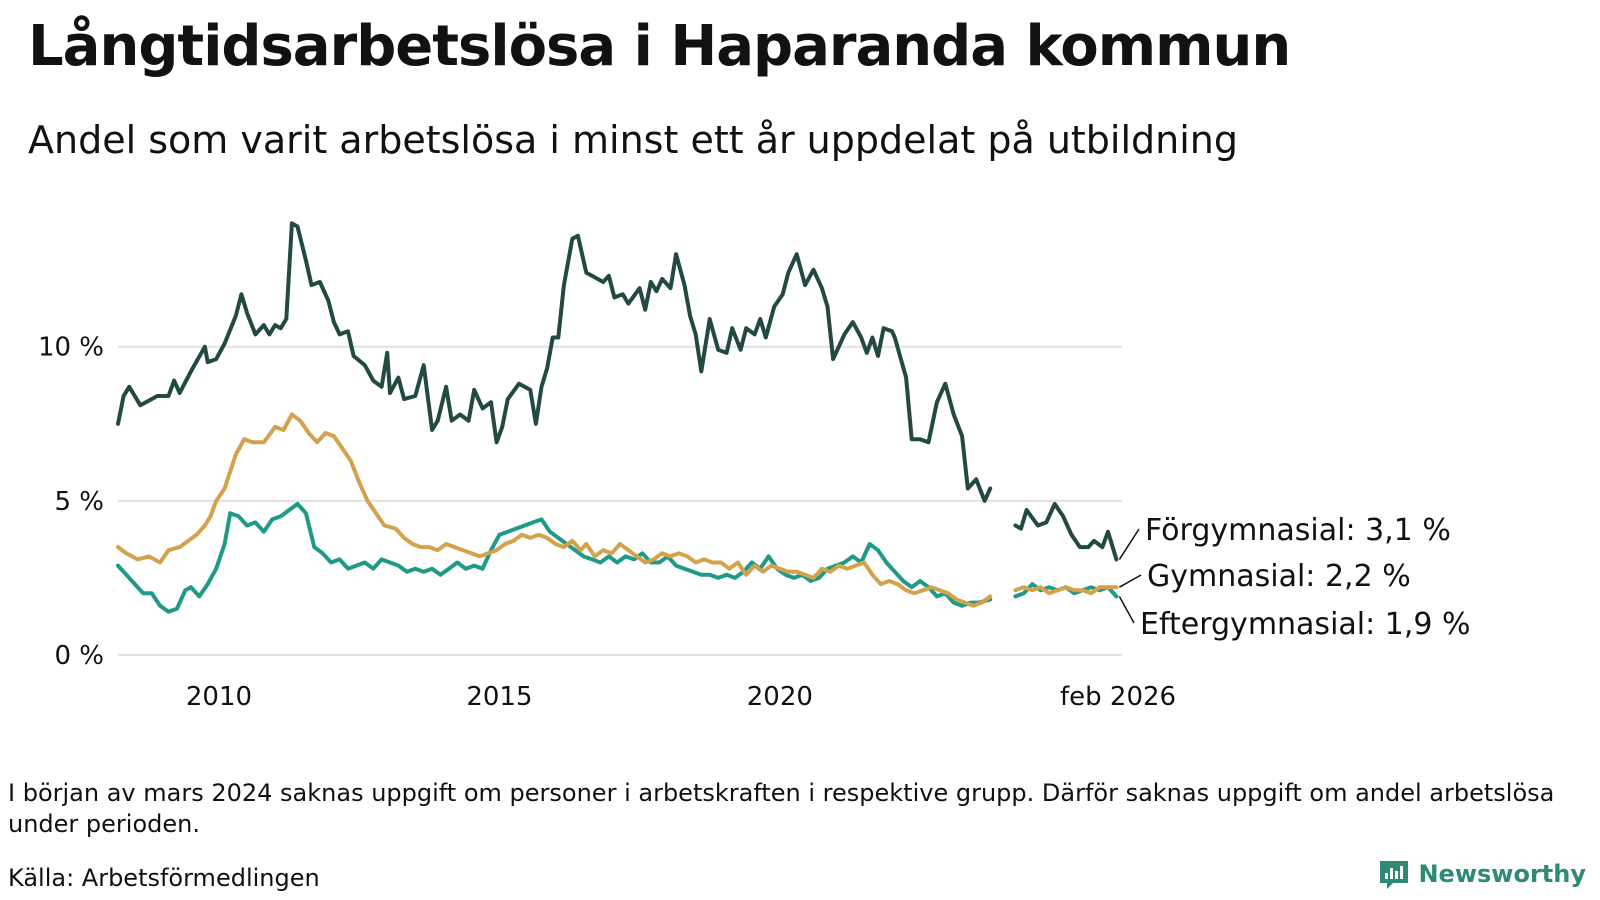 The width and height of the screenshot is (1600, 900). I want to click on newsworthy-logo-icon, so click(1394, 875).